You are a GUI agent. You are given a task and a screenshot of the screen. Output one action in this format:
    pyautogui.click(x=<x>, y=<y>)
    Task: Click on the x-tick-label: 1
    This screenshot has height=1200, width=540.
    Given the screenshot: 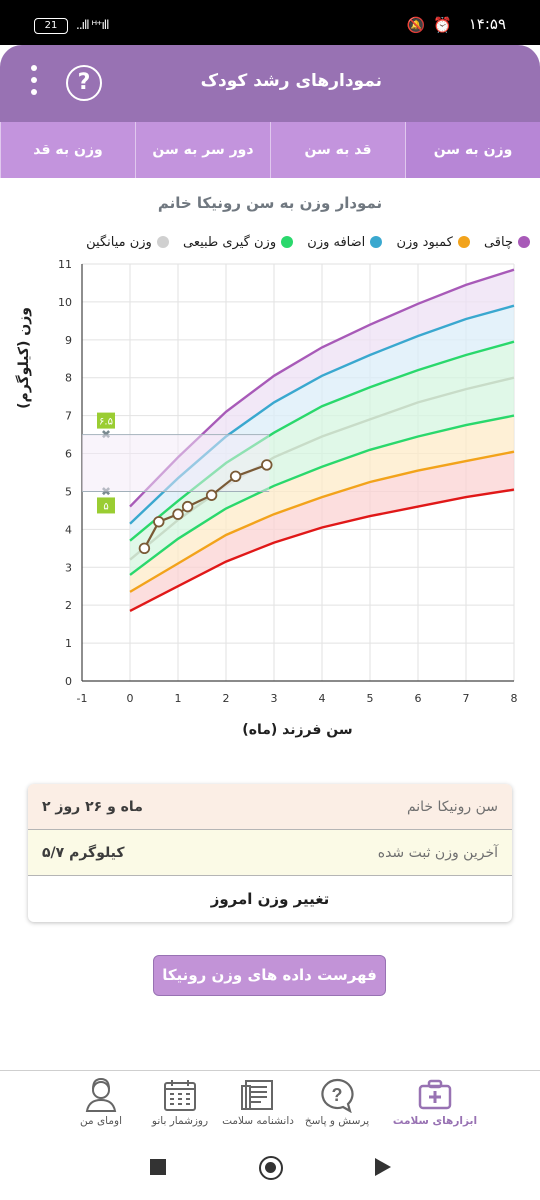 What is the action you would take?
    pyautogui.click(x=178, y=698)
    